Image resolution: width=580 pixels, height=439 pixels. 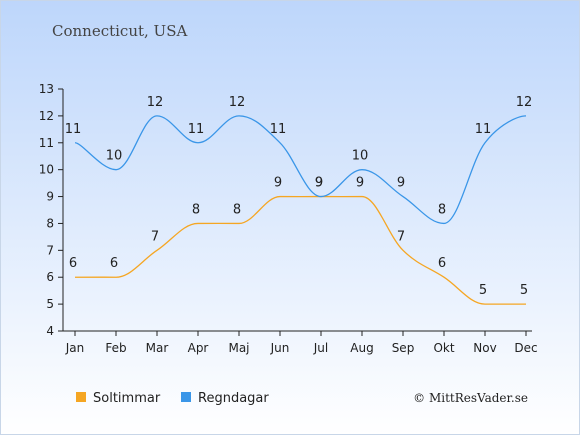 What do you see at coordinates (186, 397) in the screenshot?
I see `legend-swatch-regndagar` at bounding box center [186, 397].